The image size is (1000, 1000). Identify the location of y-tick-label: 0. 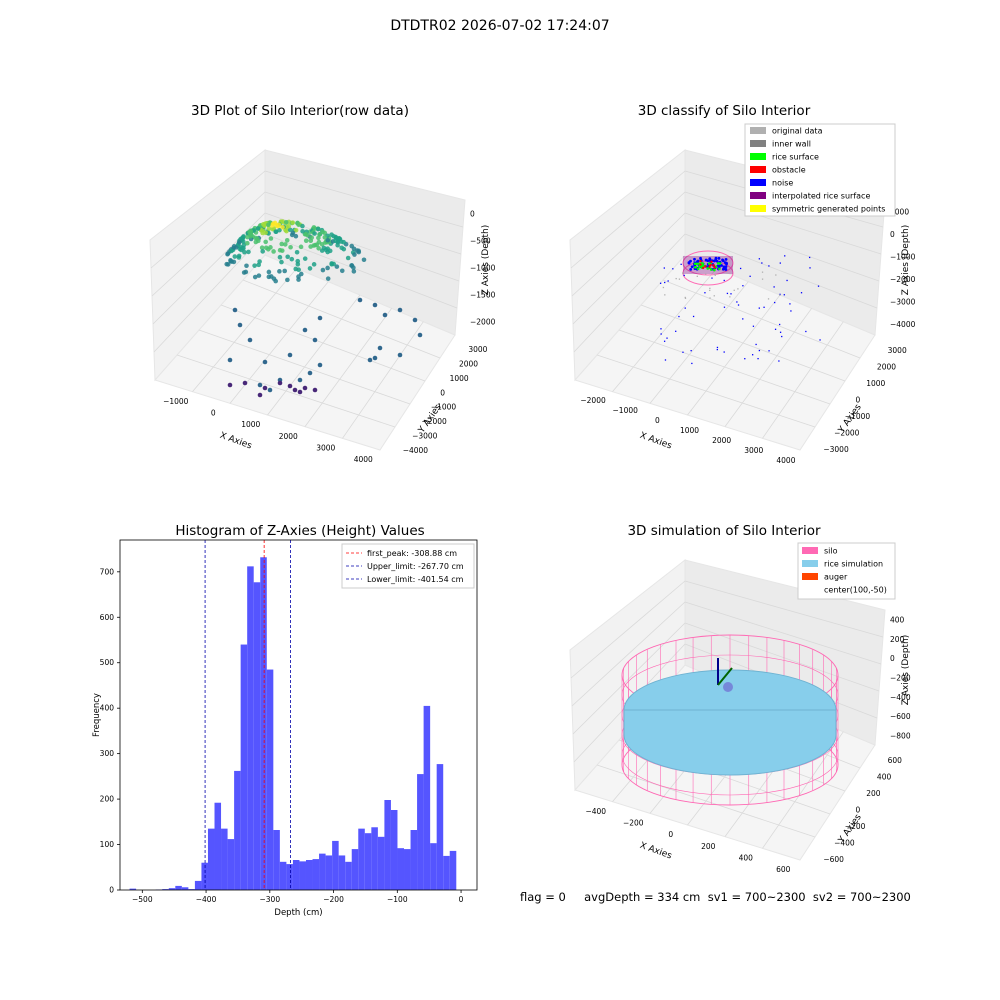
(858, 400).